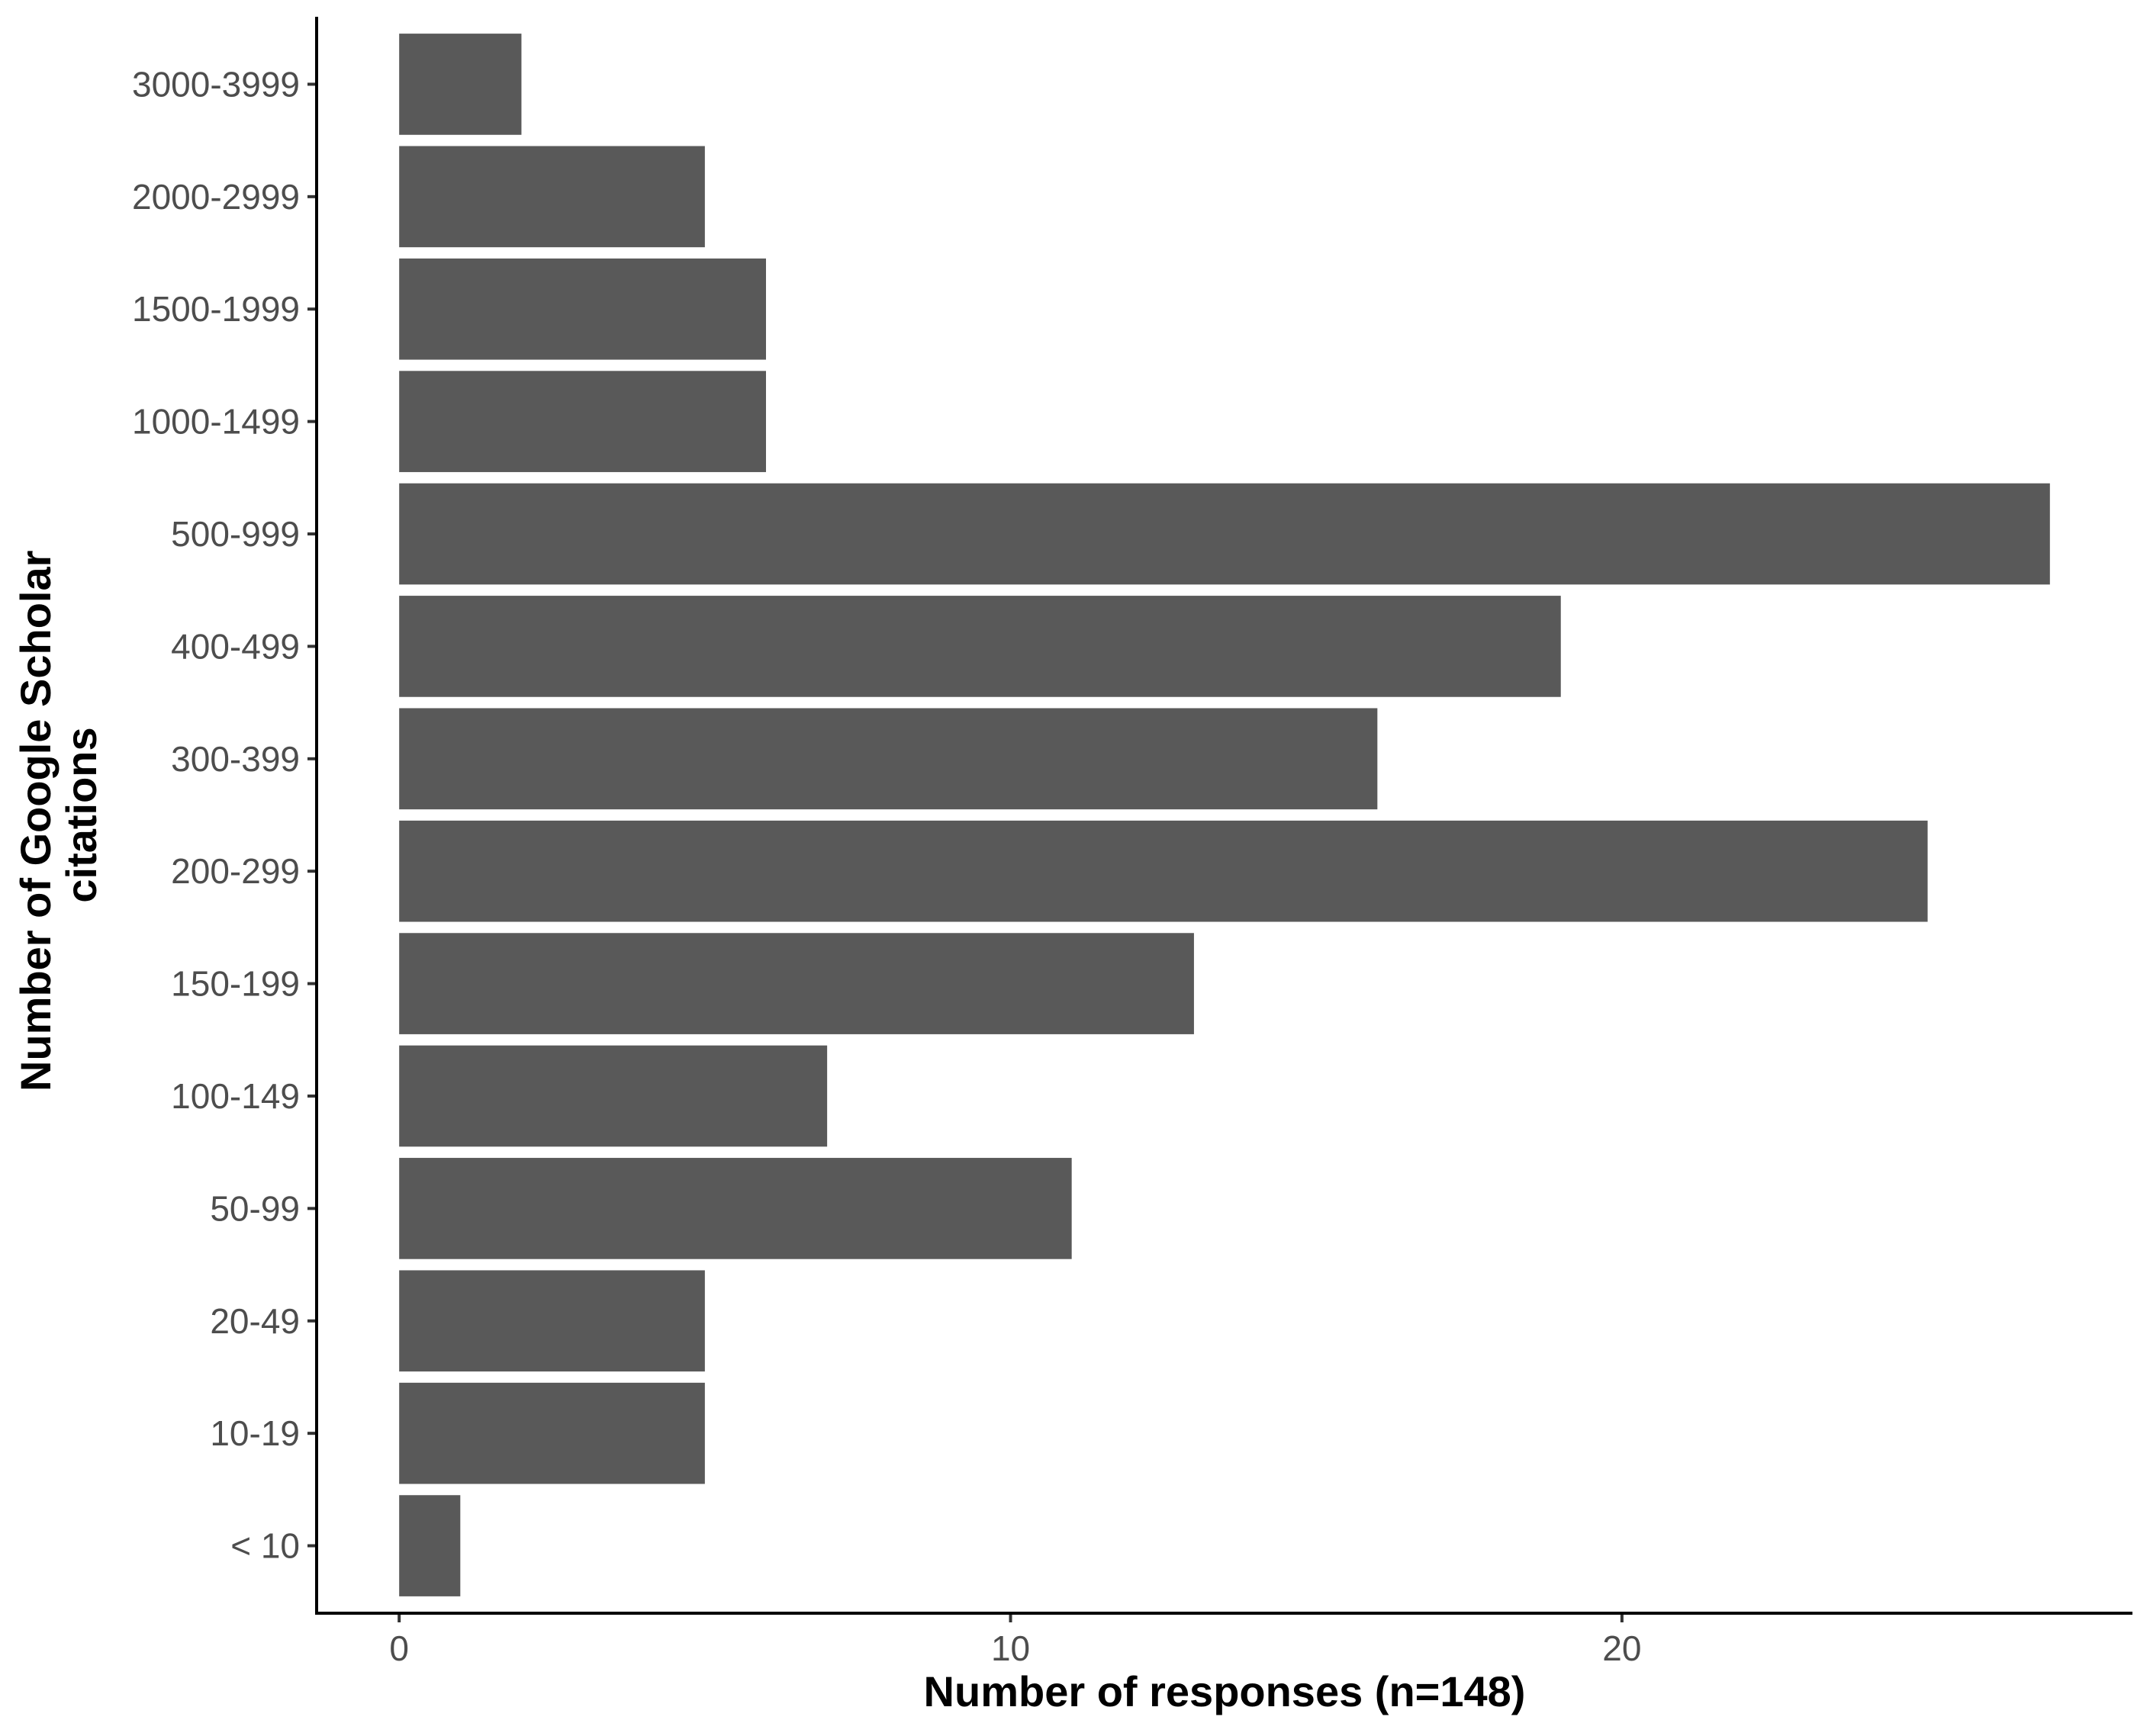  I want to click on y-tick-label: 300-399, so click(236, 759).